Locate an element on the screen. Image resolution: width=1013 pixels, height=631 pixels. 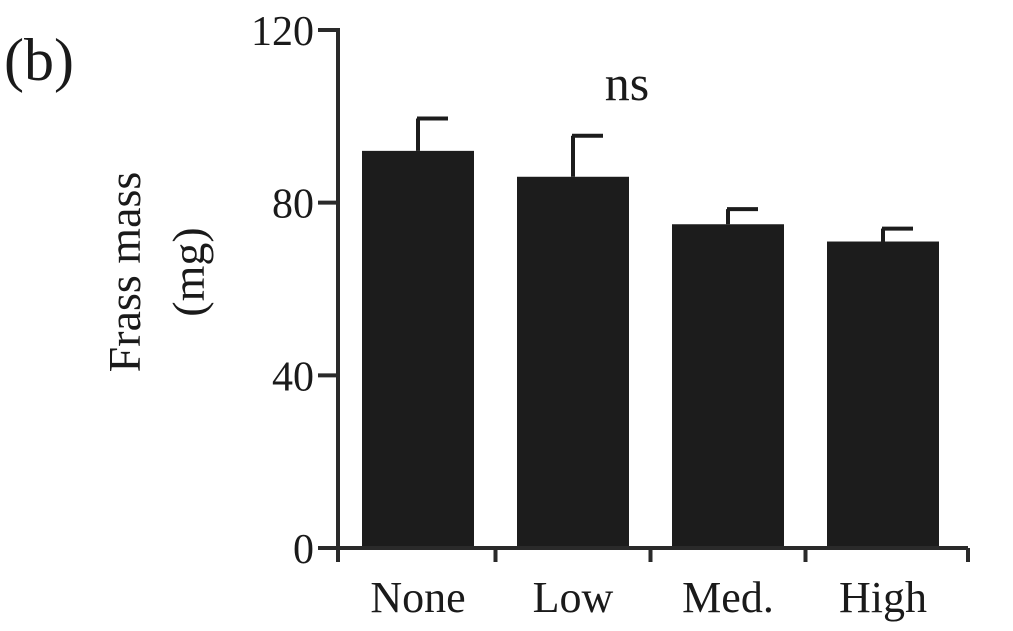
error-bars-layer is located at coordinates (664, 179).